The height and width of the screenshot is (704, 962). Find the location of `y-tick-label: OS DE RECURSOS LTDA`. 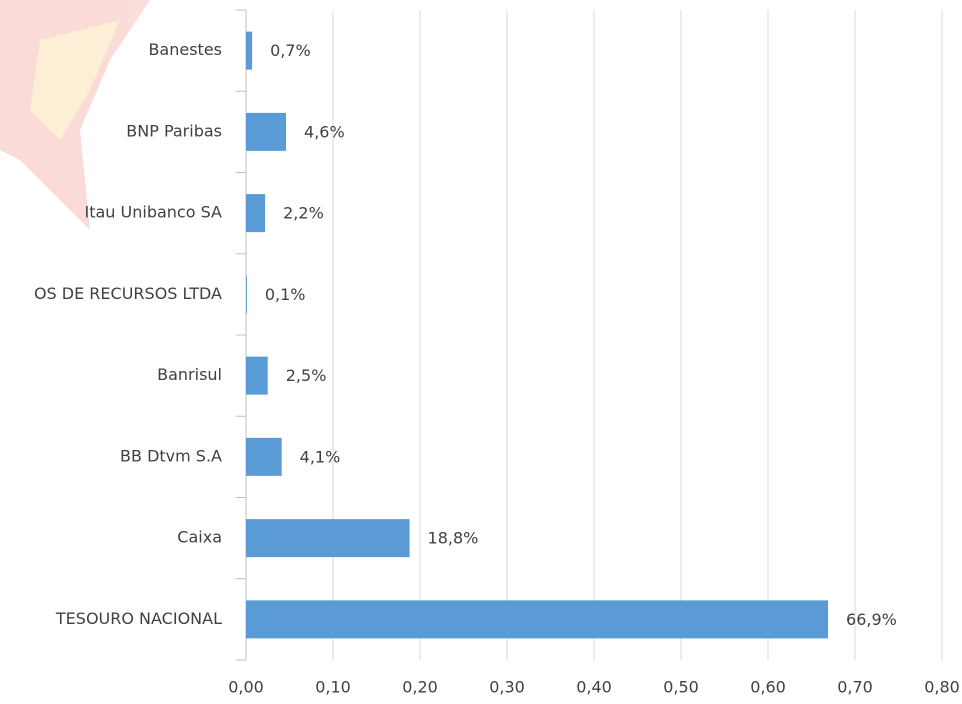

y-tick-label: OS DE RECURSOS LTDA is located at coordinates (128, 293).